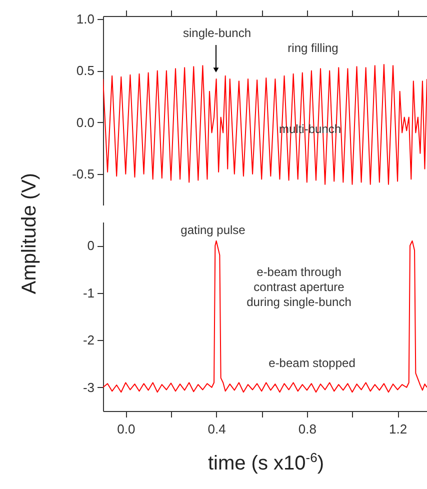 The image size is (427, 489). Describe the element at coordinates (398, 429) in the screenshot. I see `x-tick-label: 1.2` at that location.